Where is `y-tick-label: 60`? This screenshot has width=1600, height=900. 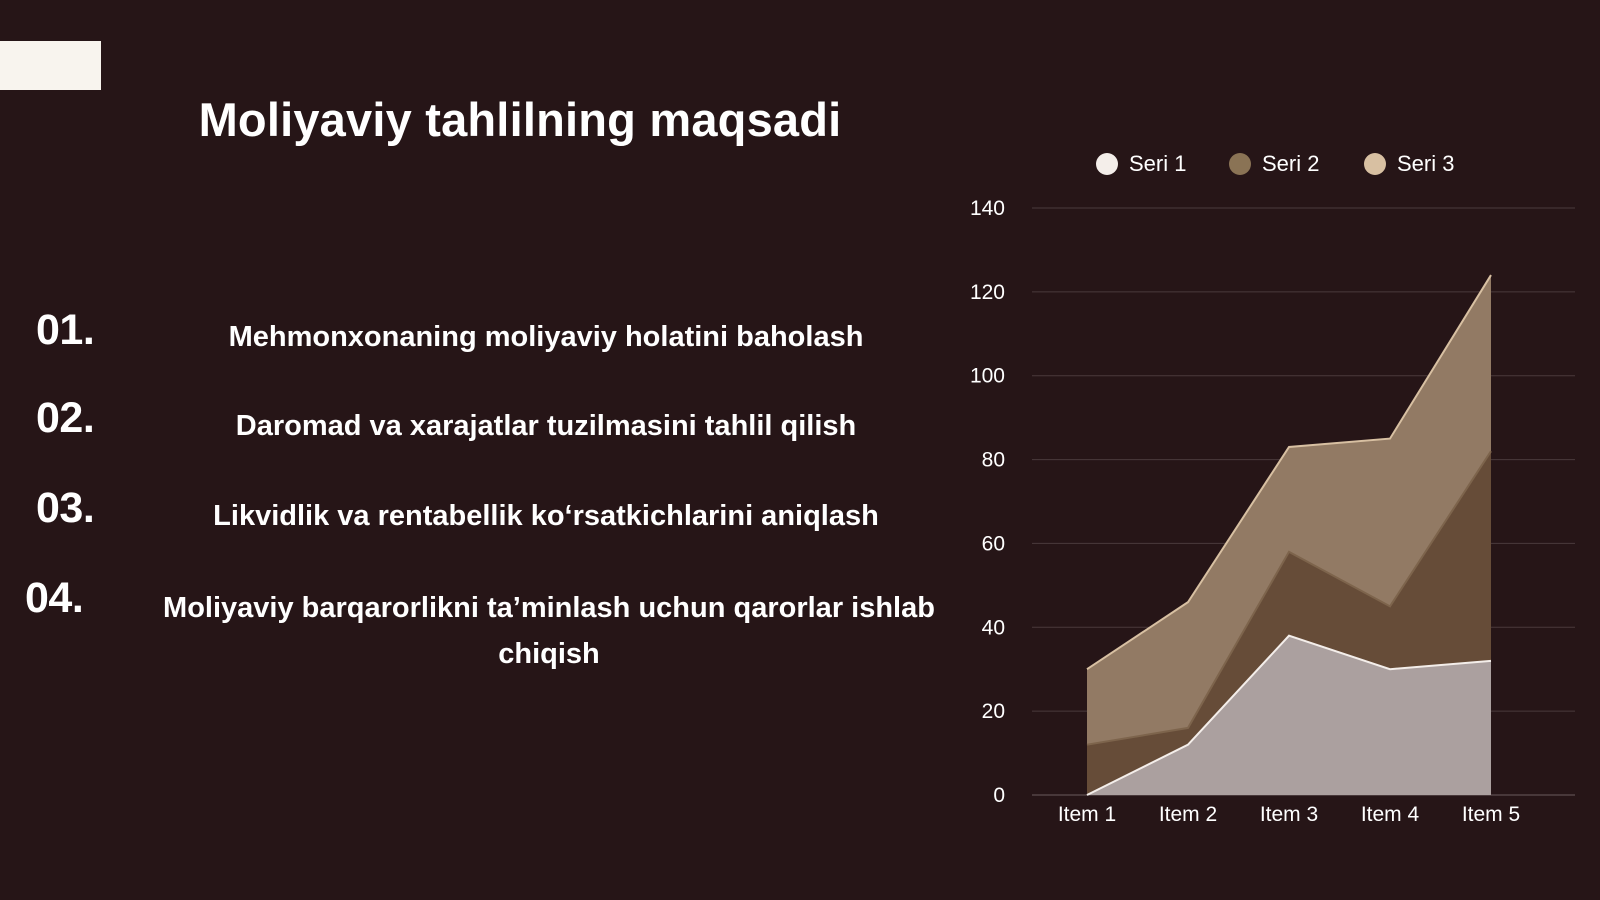
y-tick-label: 60 is located at coordinates (993, 543).